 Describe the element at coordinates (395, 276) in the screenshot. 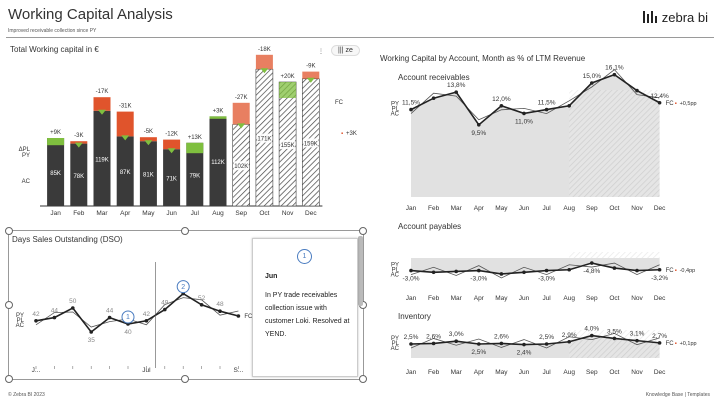

I see `ap-label-ac: AC` at that location.